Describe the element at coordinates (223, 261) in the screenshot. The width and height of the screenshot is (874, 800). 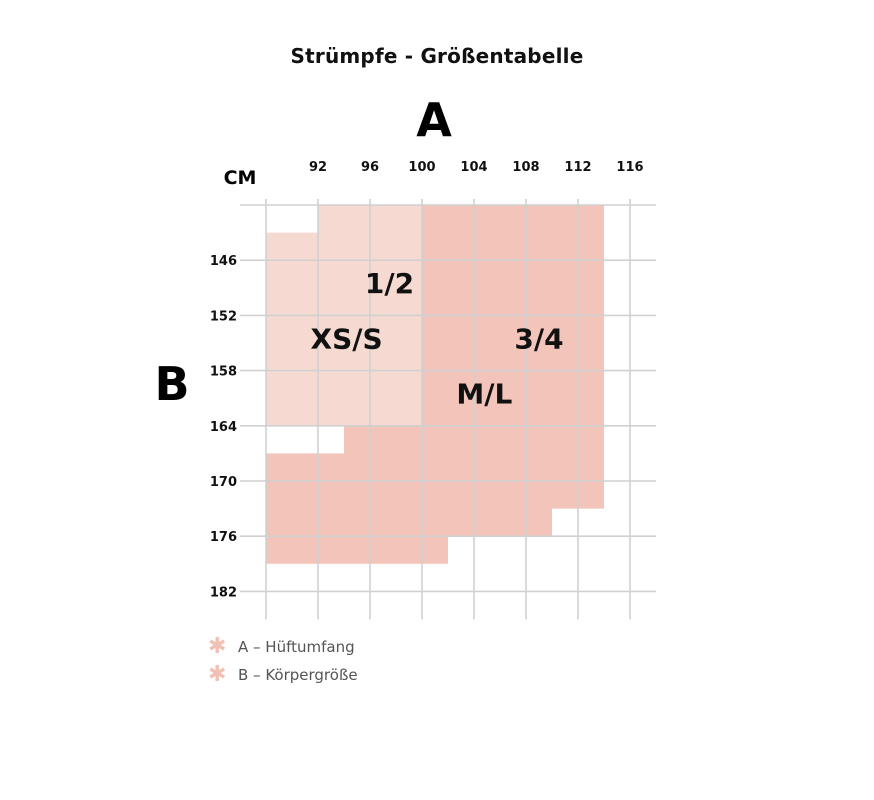
I see `y-tick-label: 146` at that location.